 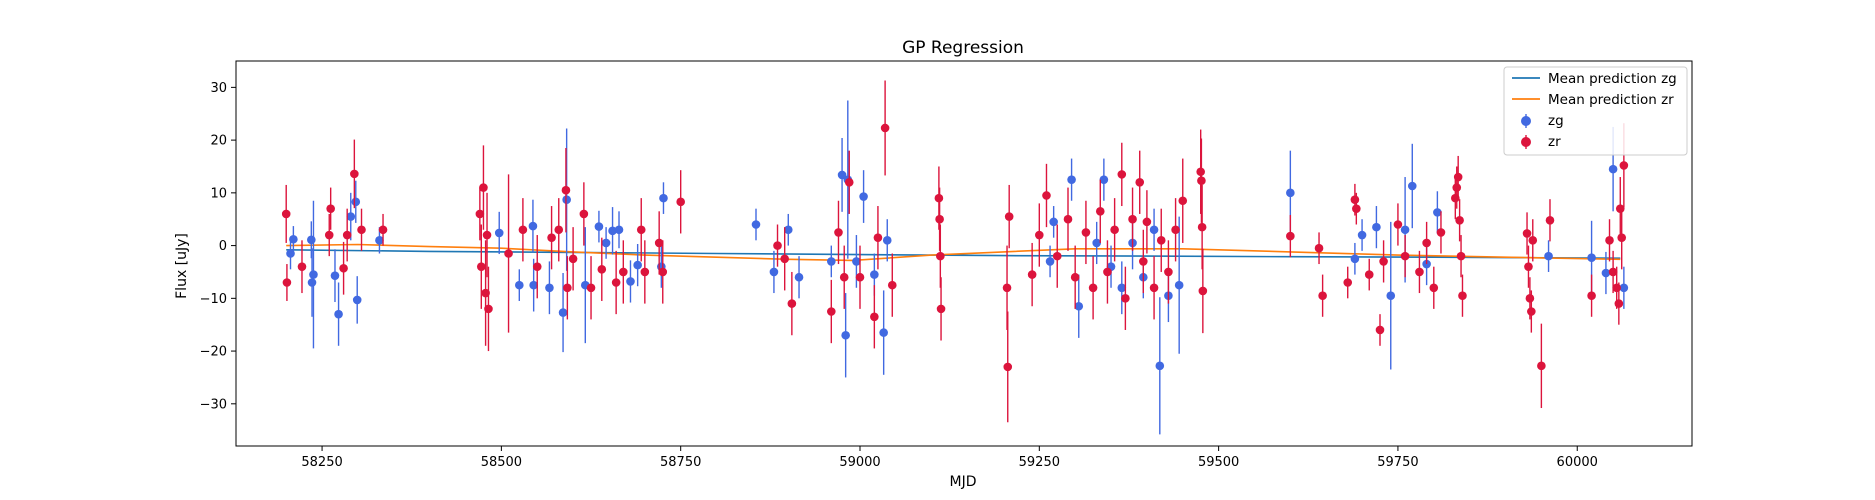 I want to click on y-tick-label: 0, so click(x=223, y=246).